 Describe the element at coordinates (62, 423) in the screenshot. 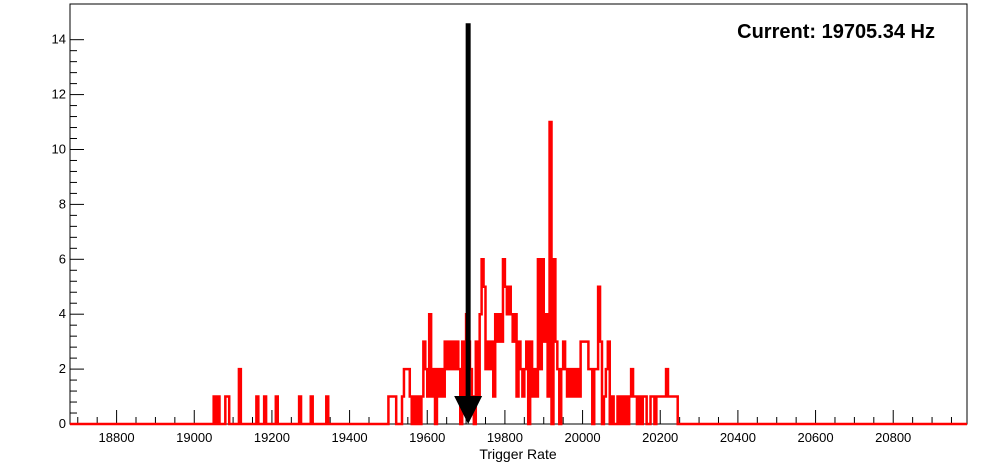

I see `y-tick-label: 0` at that location.